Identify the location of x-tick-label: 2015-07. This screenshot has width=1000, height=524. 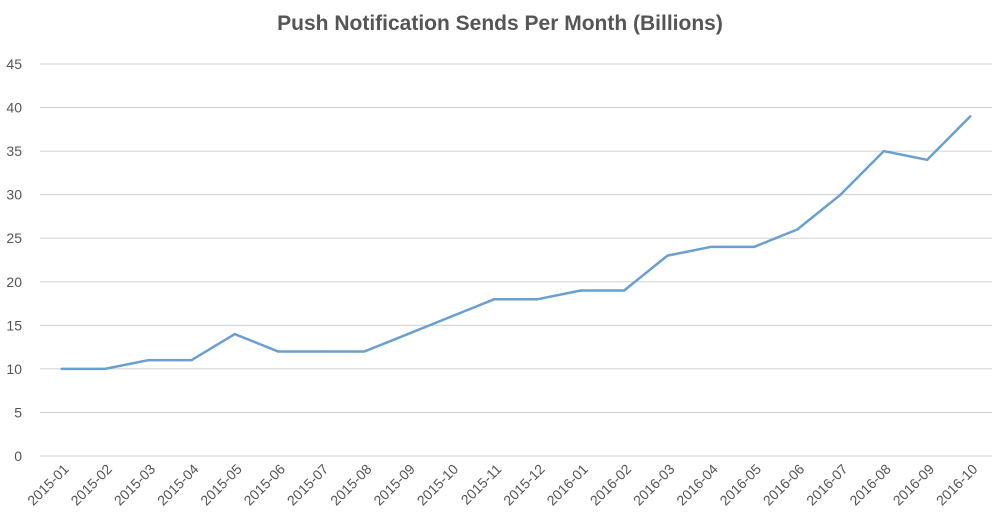
(308, 485).